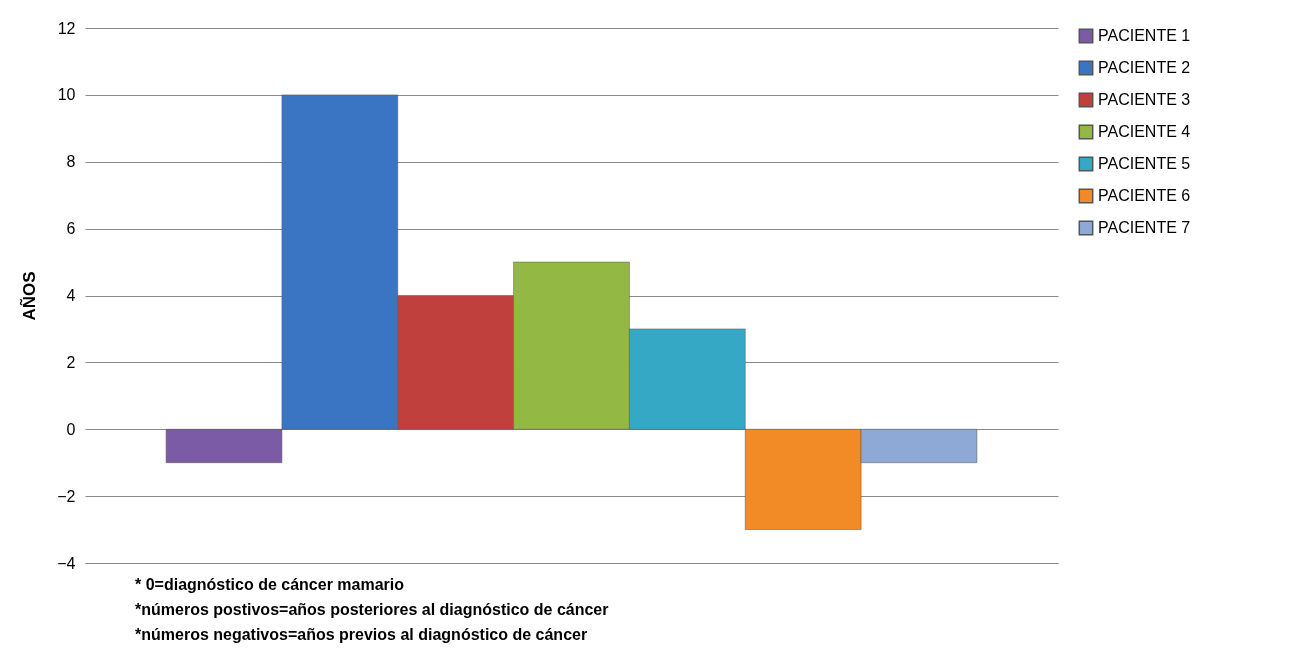 The height and width of the screenshot is (658, 1300). I want to click on y-tick-label: −2, so click(66, 496).